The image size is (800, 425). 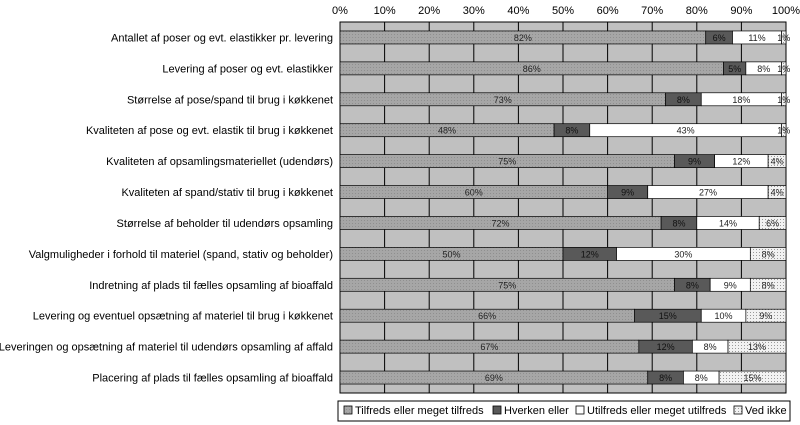 What do you see at coordinates (518, 11) in the screenshot?
I see `x-tick-label: 40%` at bounding box center [518, 11].